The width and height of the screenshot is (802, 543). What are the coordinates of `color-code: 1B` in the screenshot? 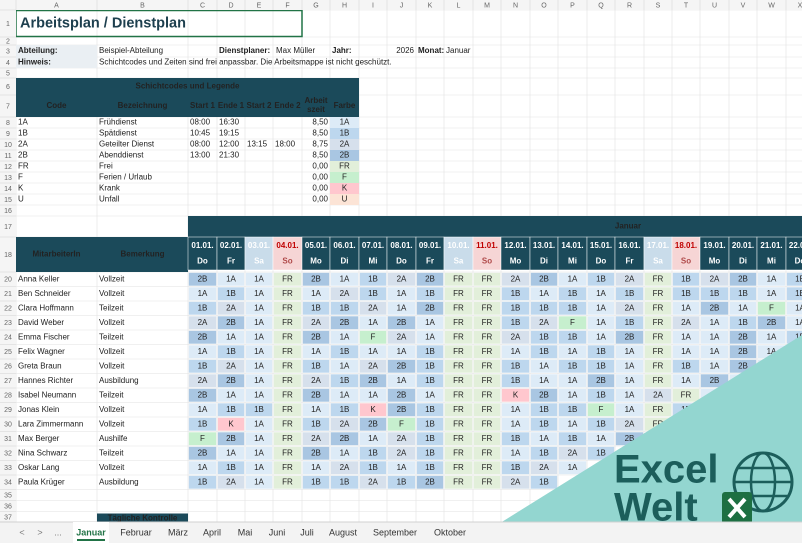 It's located at (345, 133).